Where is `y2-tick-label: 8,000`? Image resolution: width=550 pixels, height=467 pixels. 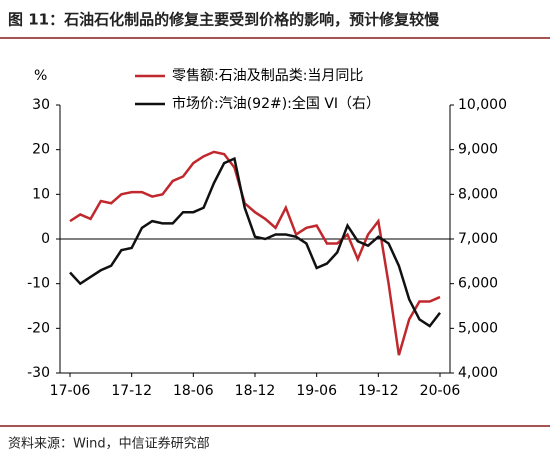
y2-tick-label: 8,000 is located at coordinates (478, 194).